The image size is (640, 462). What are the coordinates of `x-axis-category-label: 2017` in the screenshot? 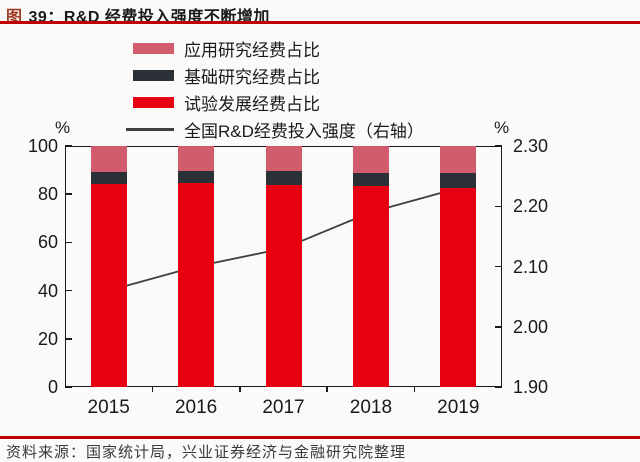 It's located at (283, 407).